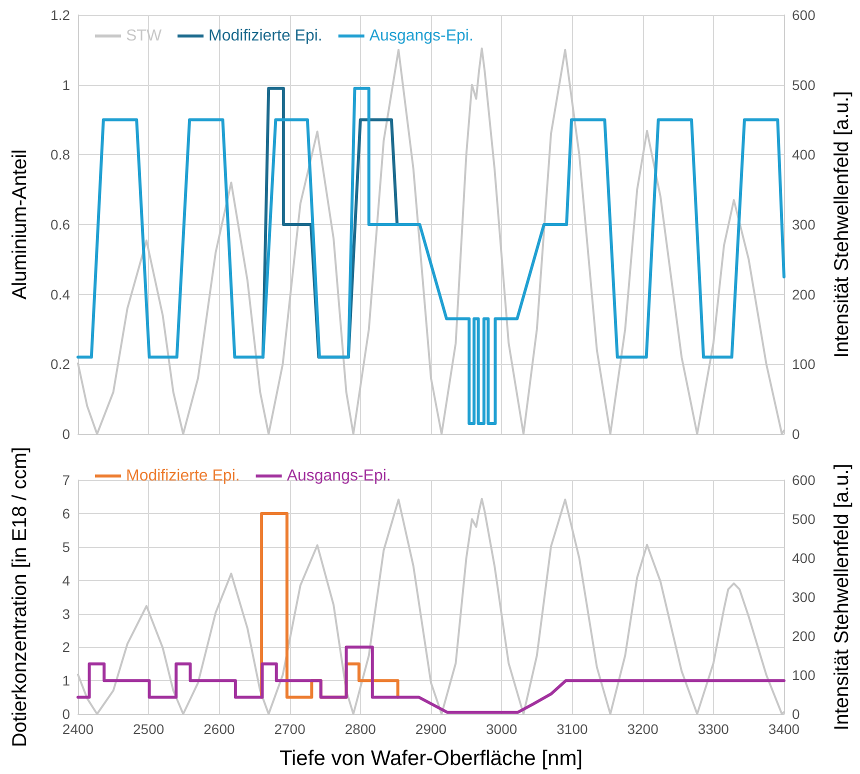 The width and height of the screenshot is (860, 774). I want to click on y-tick-label: 6, so click(66, 514).